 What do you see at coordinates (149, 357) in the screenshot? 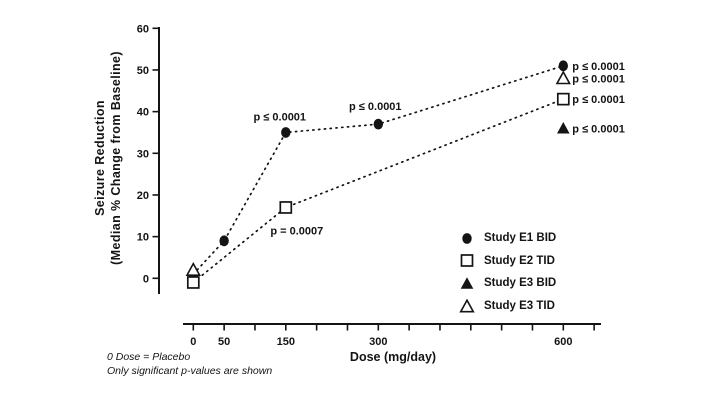
I see `footnote-placebo: 0 Dose = Placebo` at bounding box center [149, 357].